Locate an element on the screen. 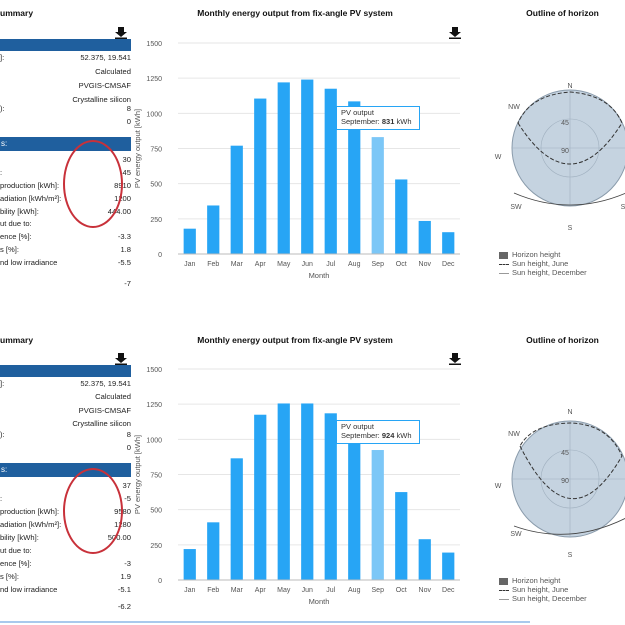 The image size is (625, 625). sun-path-june is located at coordinates (570, 128).